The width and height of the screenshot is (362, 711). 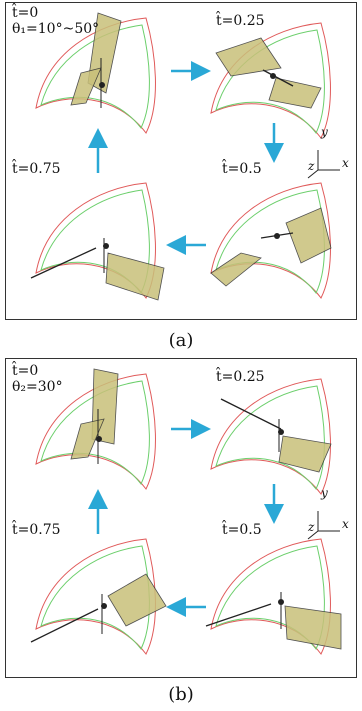 What do you see at coordinates (37, 387) in the screenshot?
I see `frame-b-1-angle: θ₂=30°` at bounding box center [37, 387].